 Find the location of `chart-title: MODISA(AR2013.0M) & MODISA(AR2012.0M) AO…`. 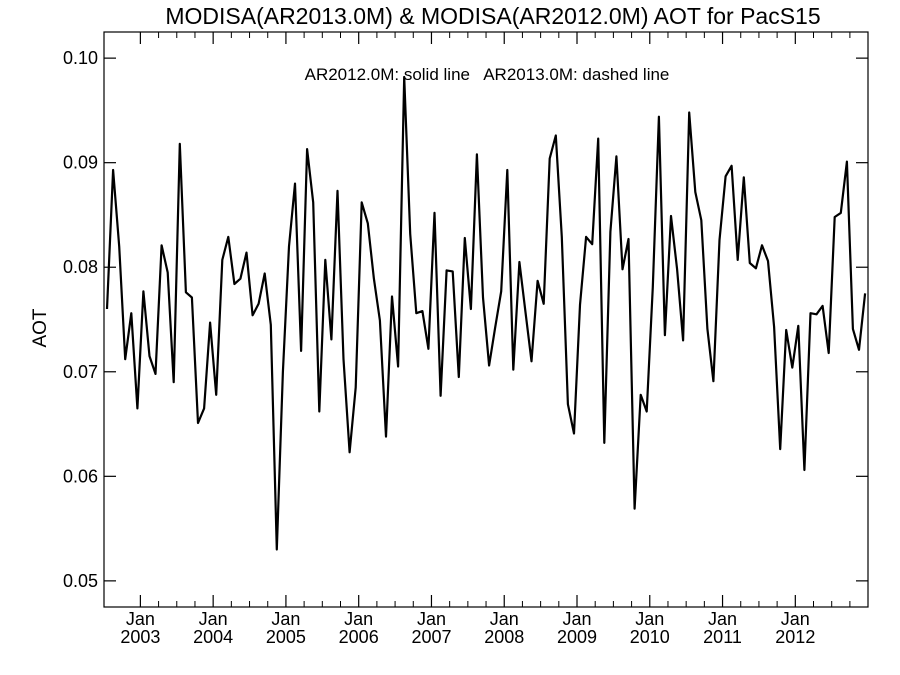

chart-title: MODISA(AR2013.0M) & MODISA(AR2012.0M) AO… is located at coordinates (492, 16).